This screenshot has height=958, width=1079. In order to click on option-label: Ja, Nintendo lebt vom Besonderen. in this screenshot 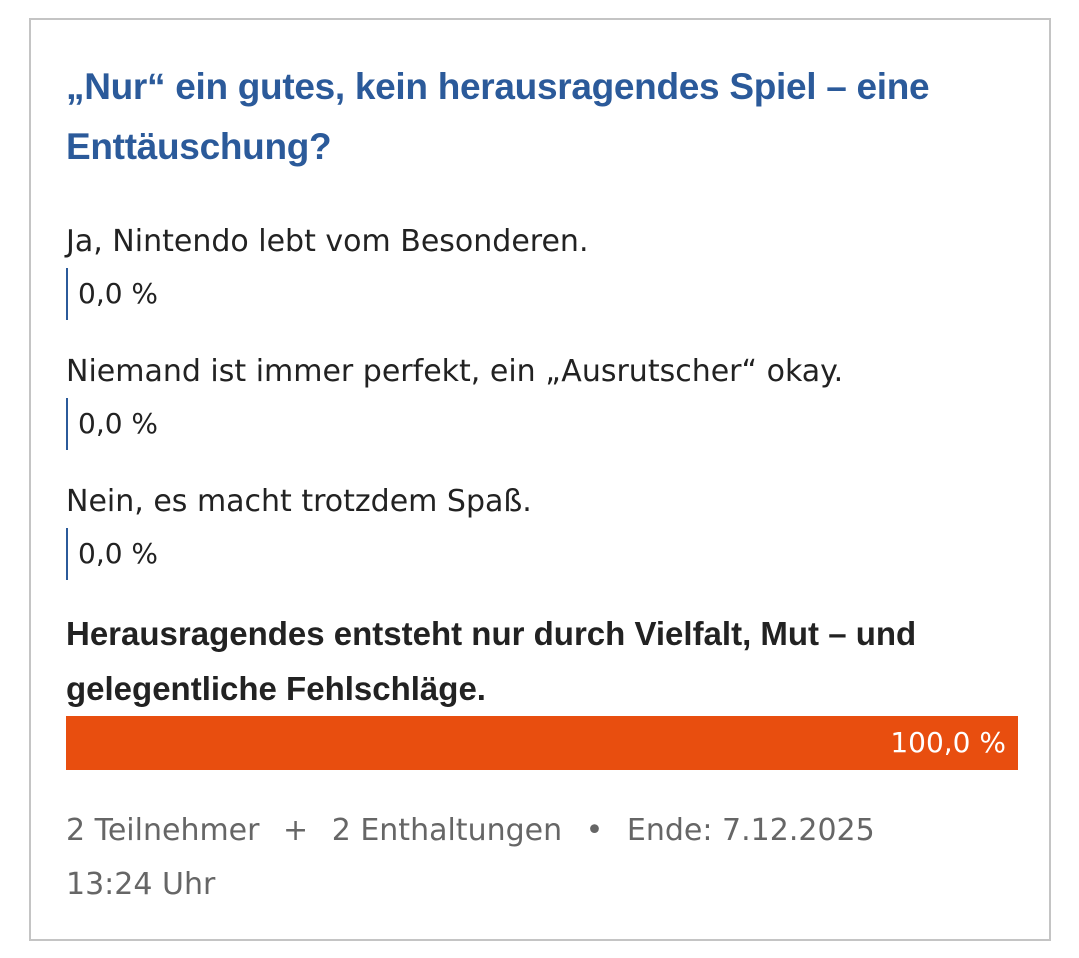, I will do `click(327, 241)`.